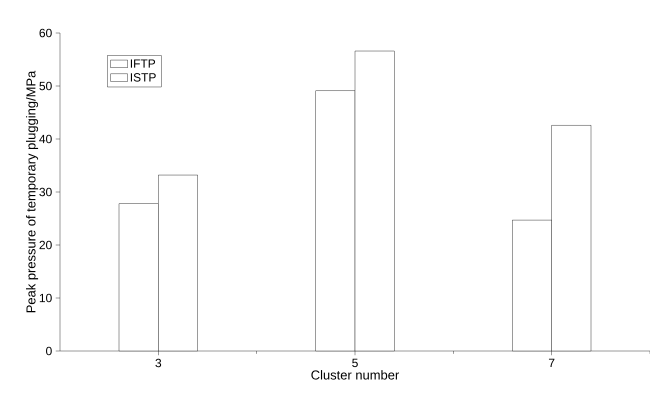 This screenshot has width=650, height=409. What do you see at coordinates (551, 362) in the screenshot?
I see `x-tick-label: 7` at bounding box center [551, 362].